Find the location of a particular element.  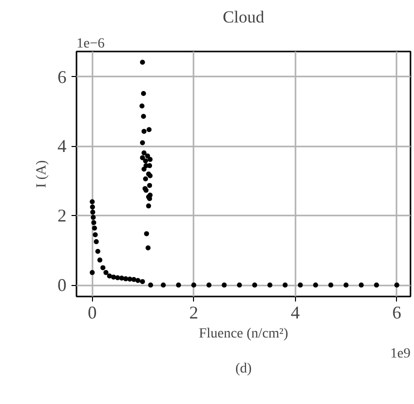

x-tick-label: 0 is located at coordinates (92, 312).